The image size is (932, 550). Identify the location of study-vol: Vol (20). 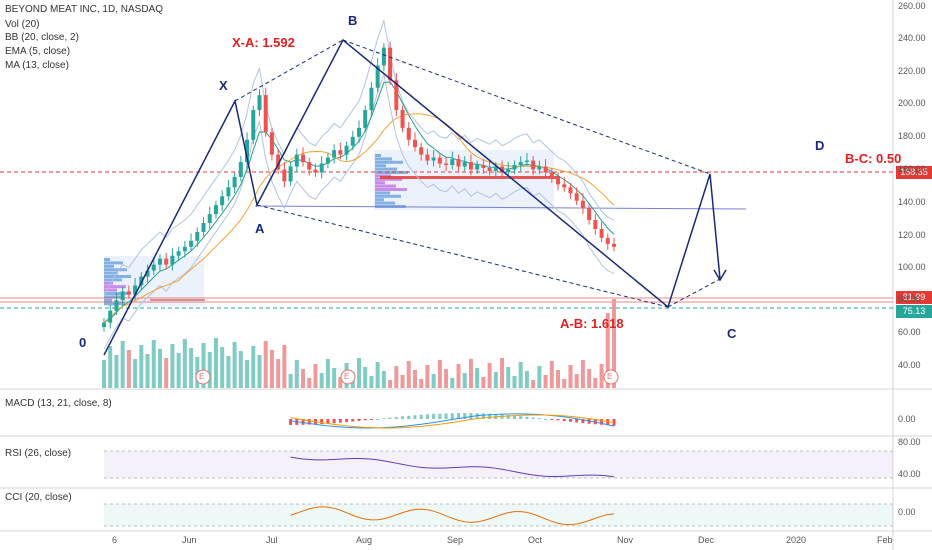
(22, 24).